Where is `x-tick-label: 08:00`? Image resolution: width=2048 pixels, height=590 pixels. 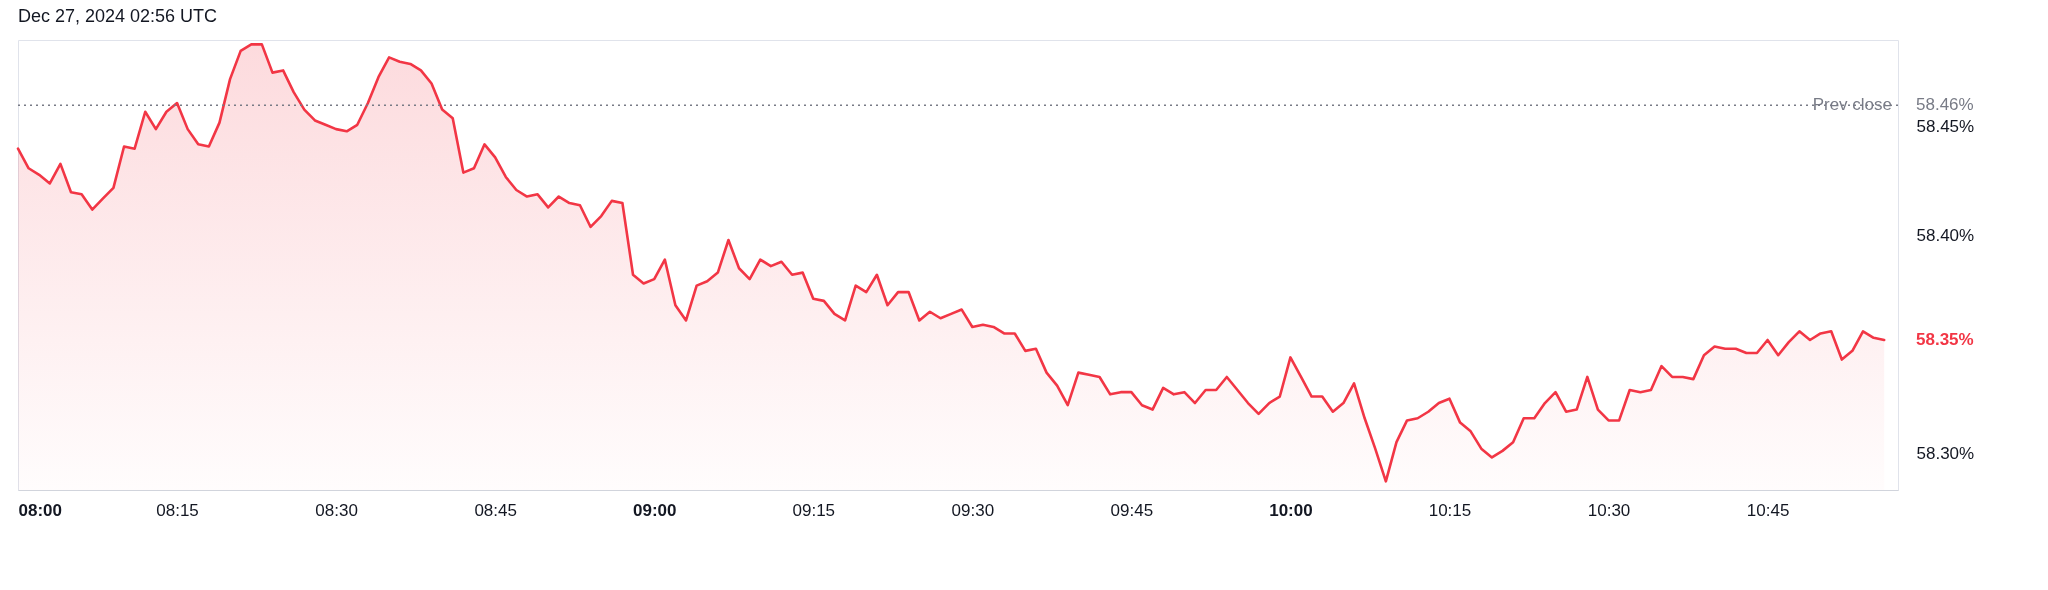
x-tick-label: 08:00 is located at coordinates (40, 510).